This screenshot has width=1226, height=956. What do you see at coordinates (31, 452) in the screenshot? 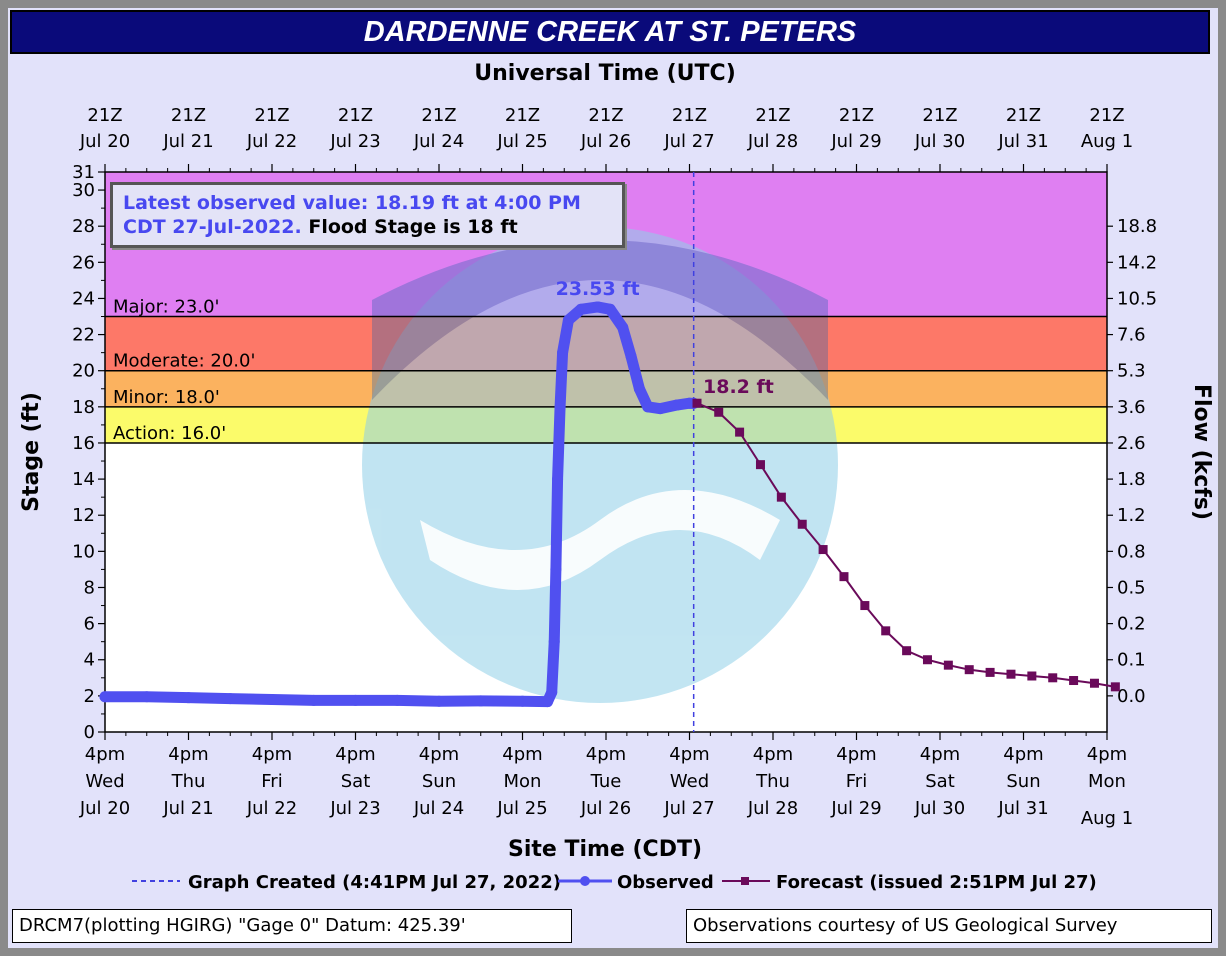
I see `left-axis-title: Stage (ft)` at bounding box center [31, 452].